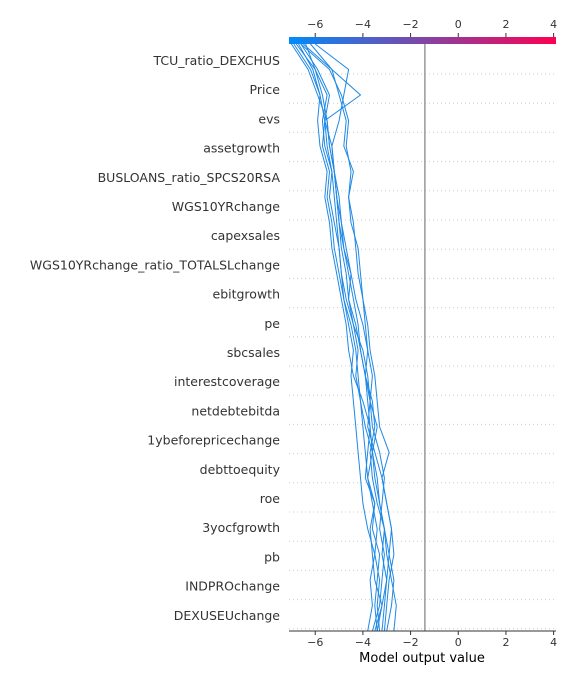 This screenshot has width=576, height=684. I want to click on feature-label: DEXUSEUchange, so click(227, 615).